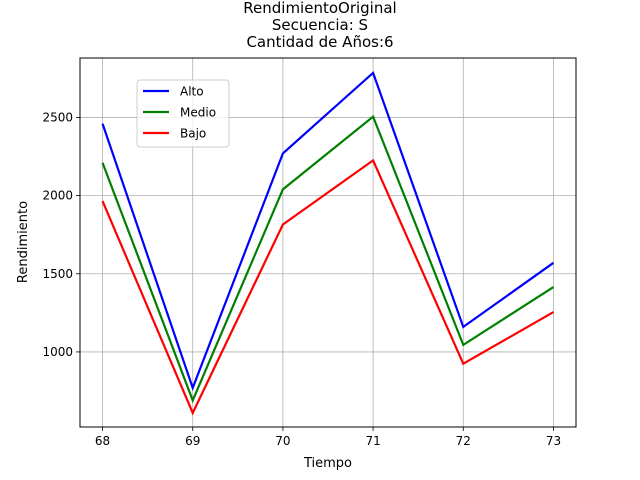  I want to click on x-tick-label: 70, so click(282, 441).